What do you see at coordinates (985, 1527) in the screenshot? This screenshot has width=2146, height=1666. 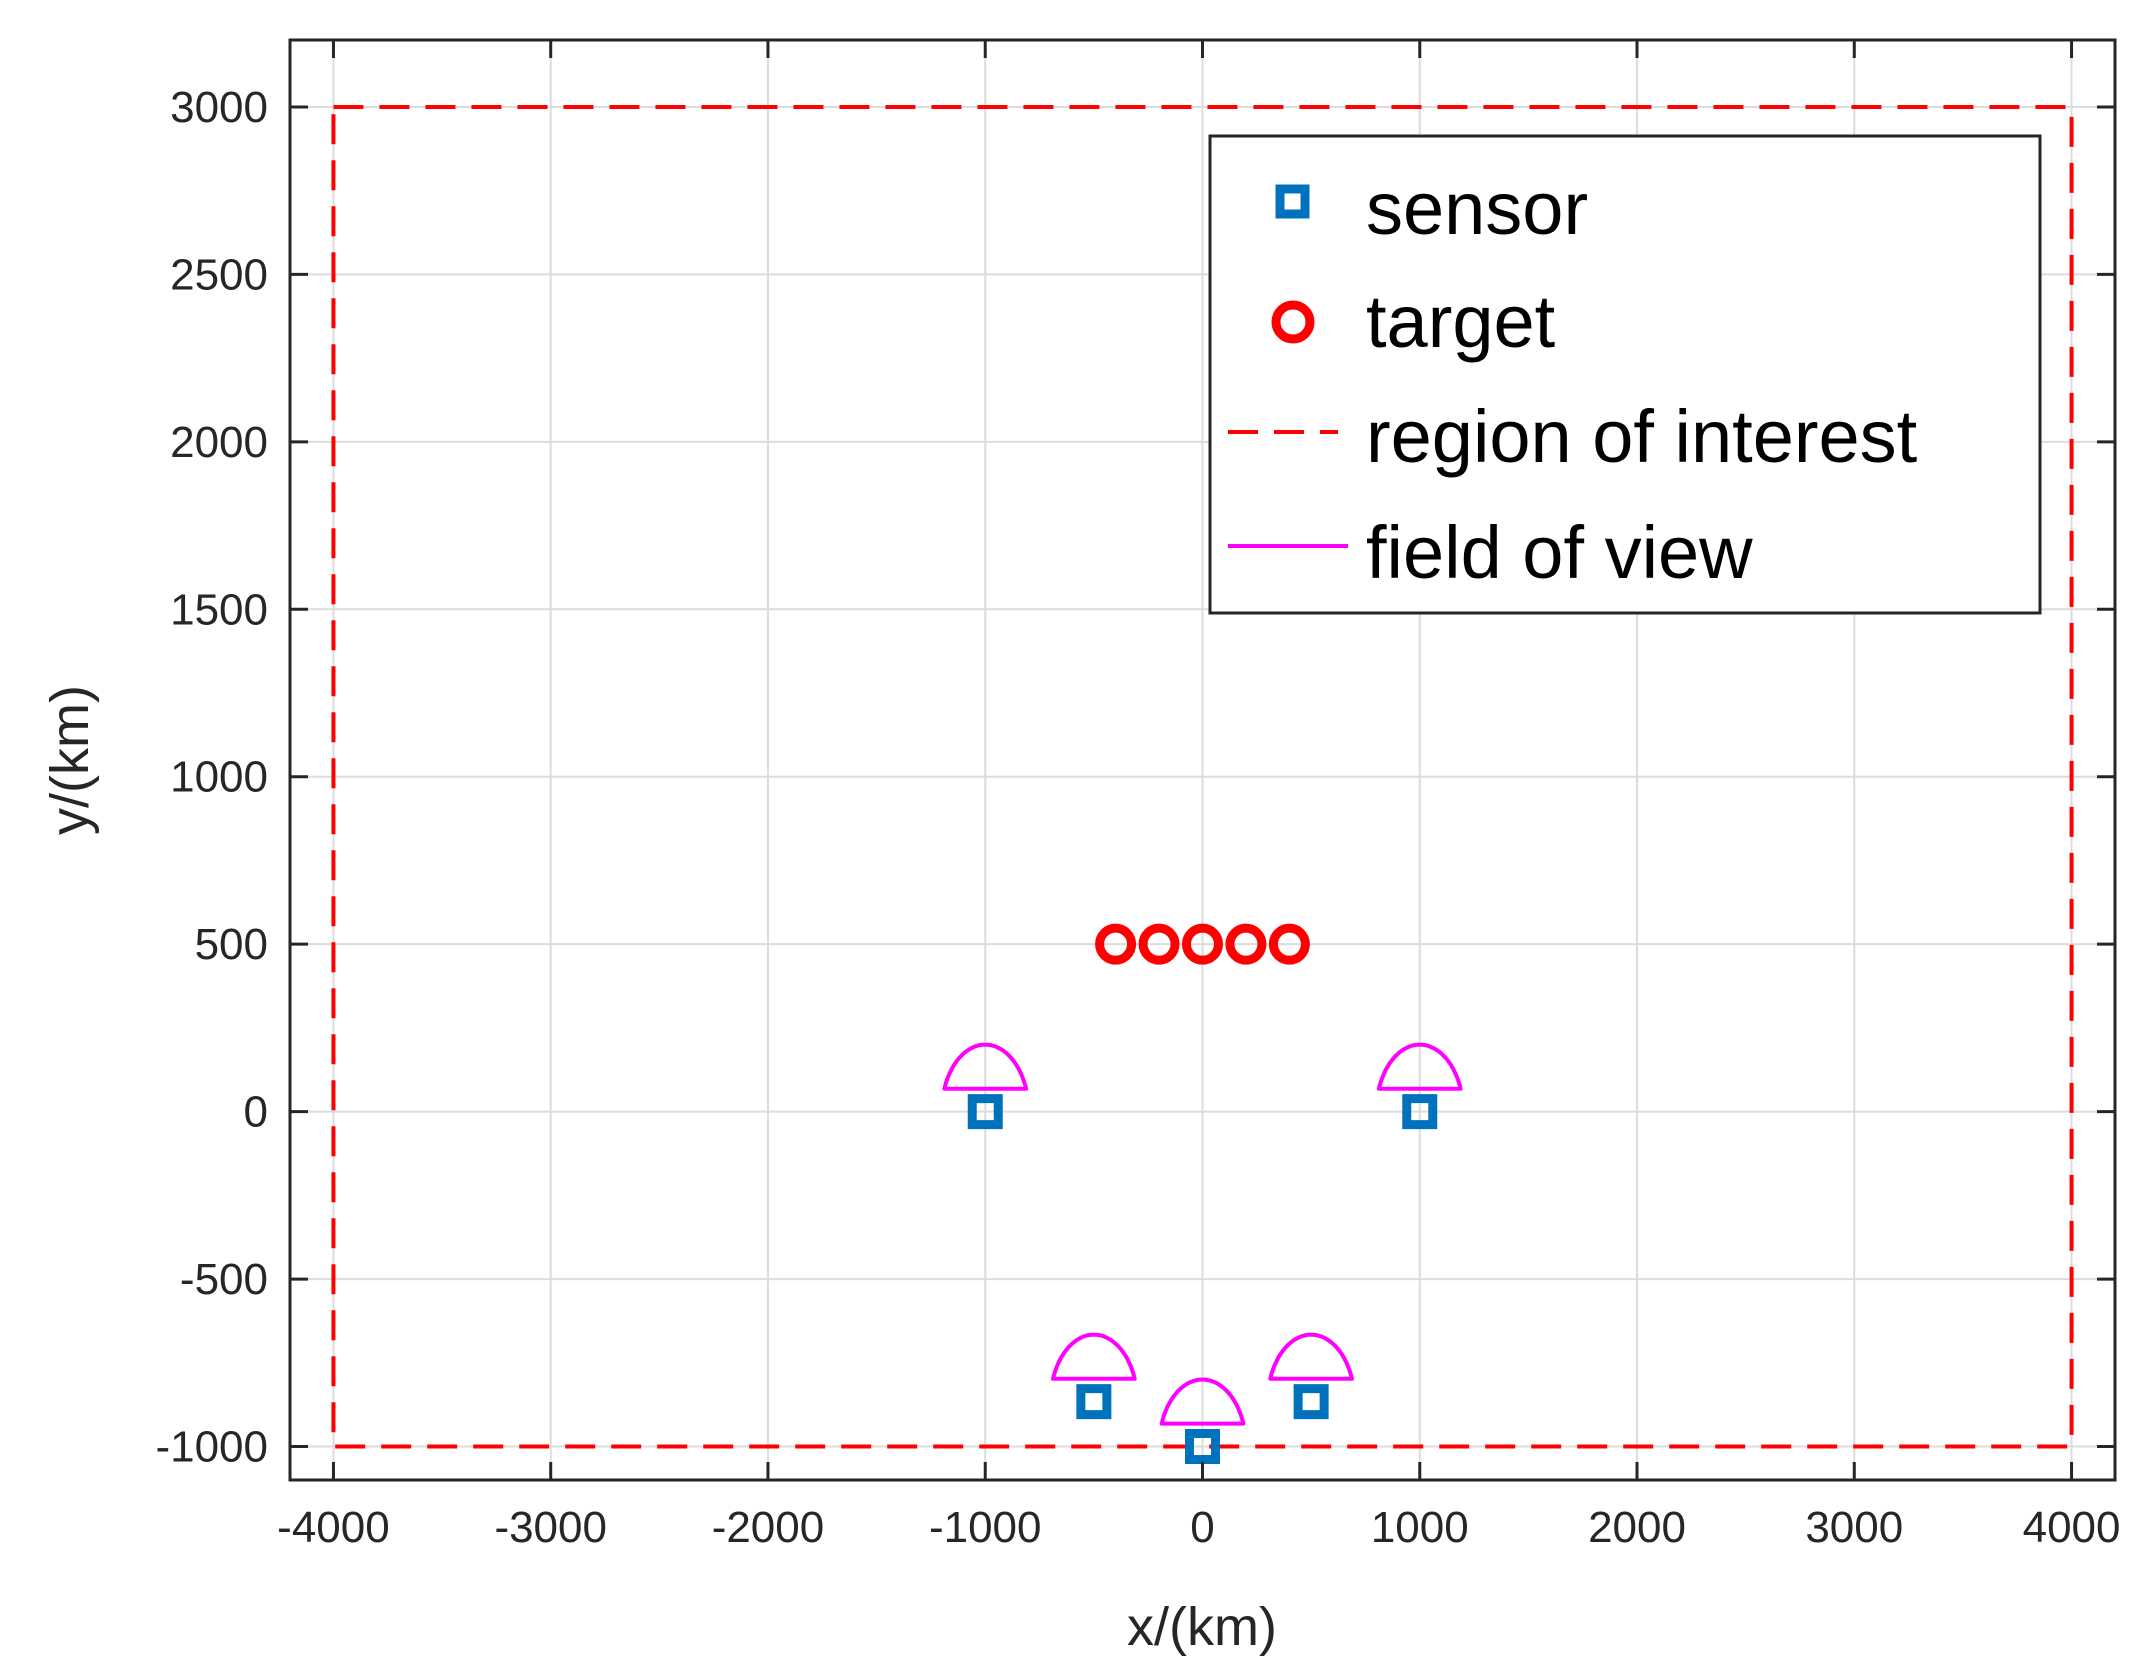 I see `x-tick-label-3: -1000` at bounding box center [985, 1527].